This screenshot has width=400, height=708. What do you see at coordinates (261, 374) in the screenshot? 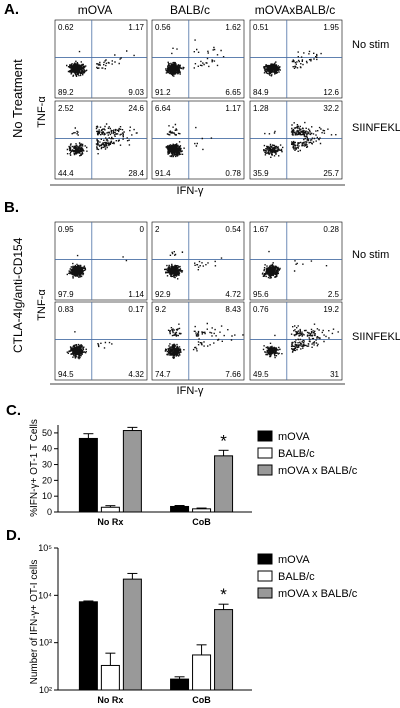
I see `panel-b-quadrant-lower-left-value: 49.5` at bounding box center [261, 374].